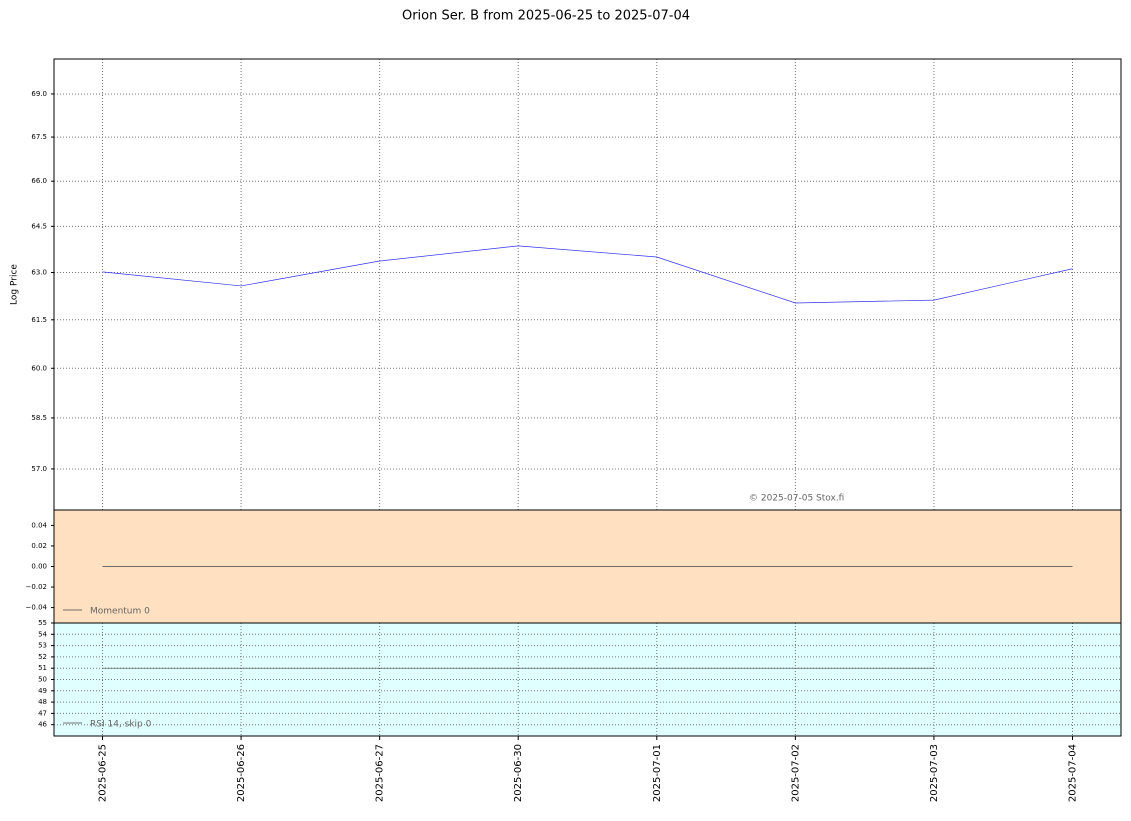 The height and width of the screenshot is (821, 1131). I want to click on y-tick-label: 54, so click(42, 634).